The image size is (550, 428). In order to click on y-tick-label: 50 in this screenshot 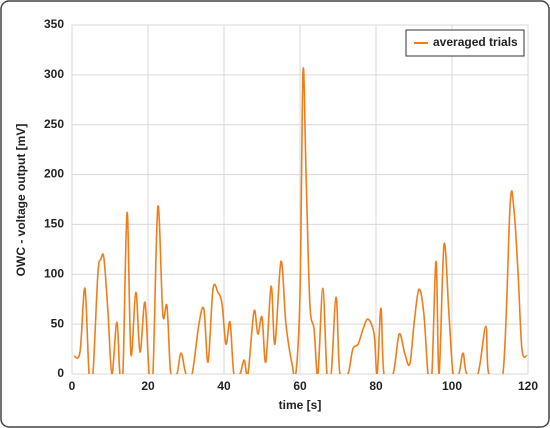, I will do `click(58, 323)`.